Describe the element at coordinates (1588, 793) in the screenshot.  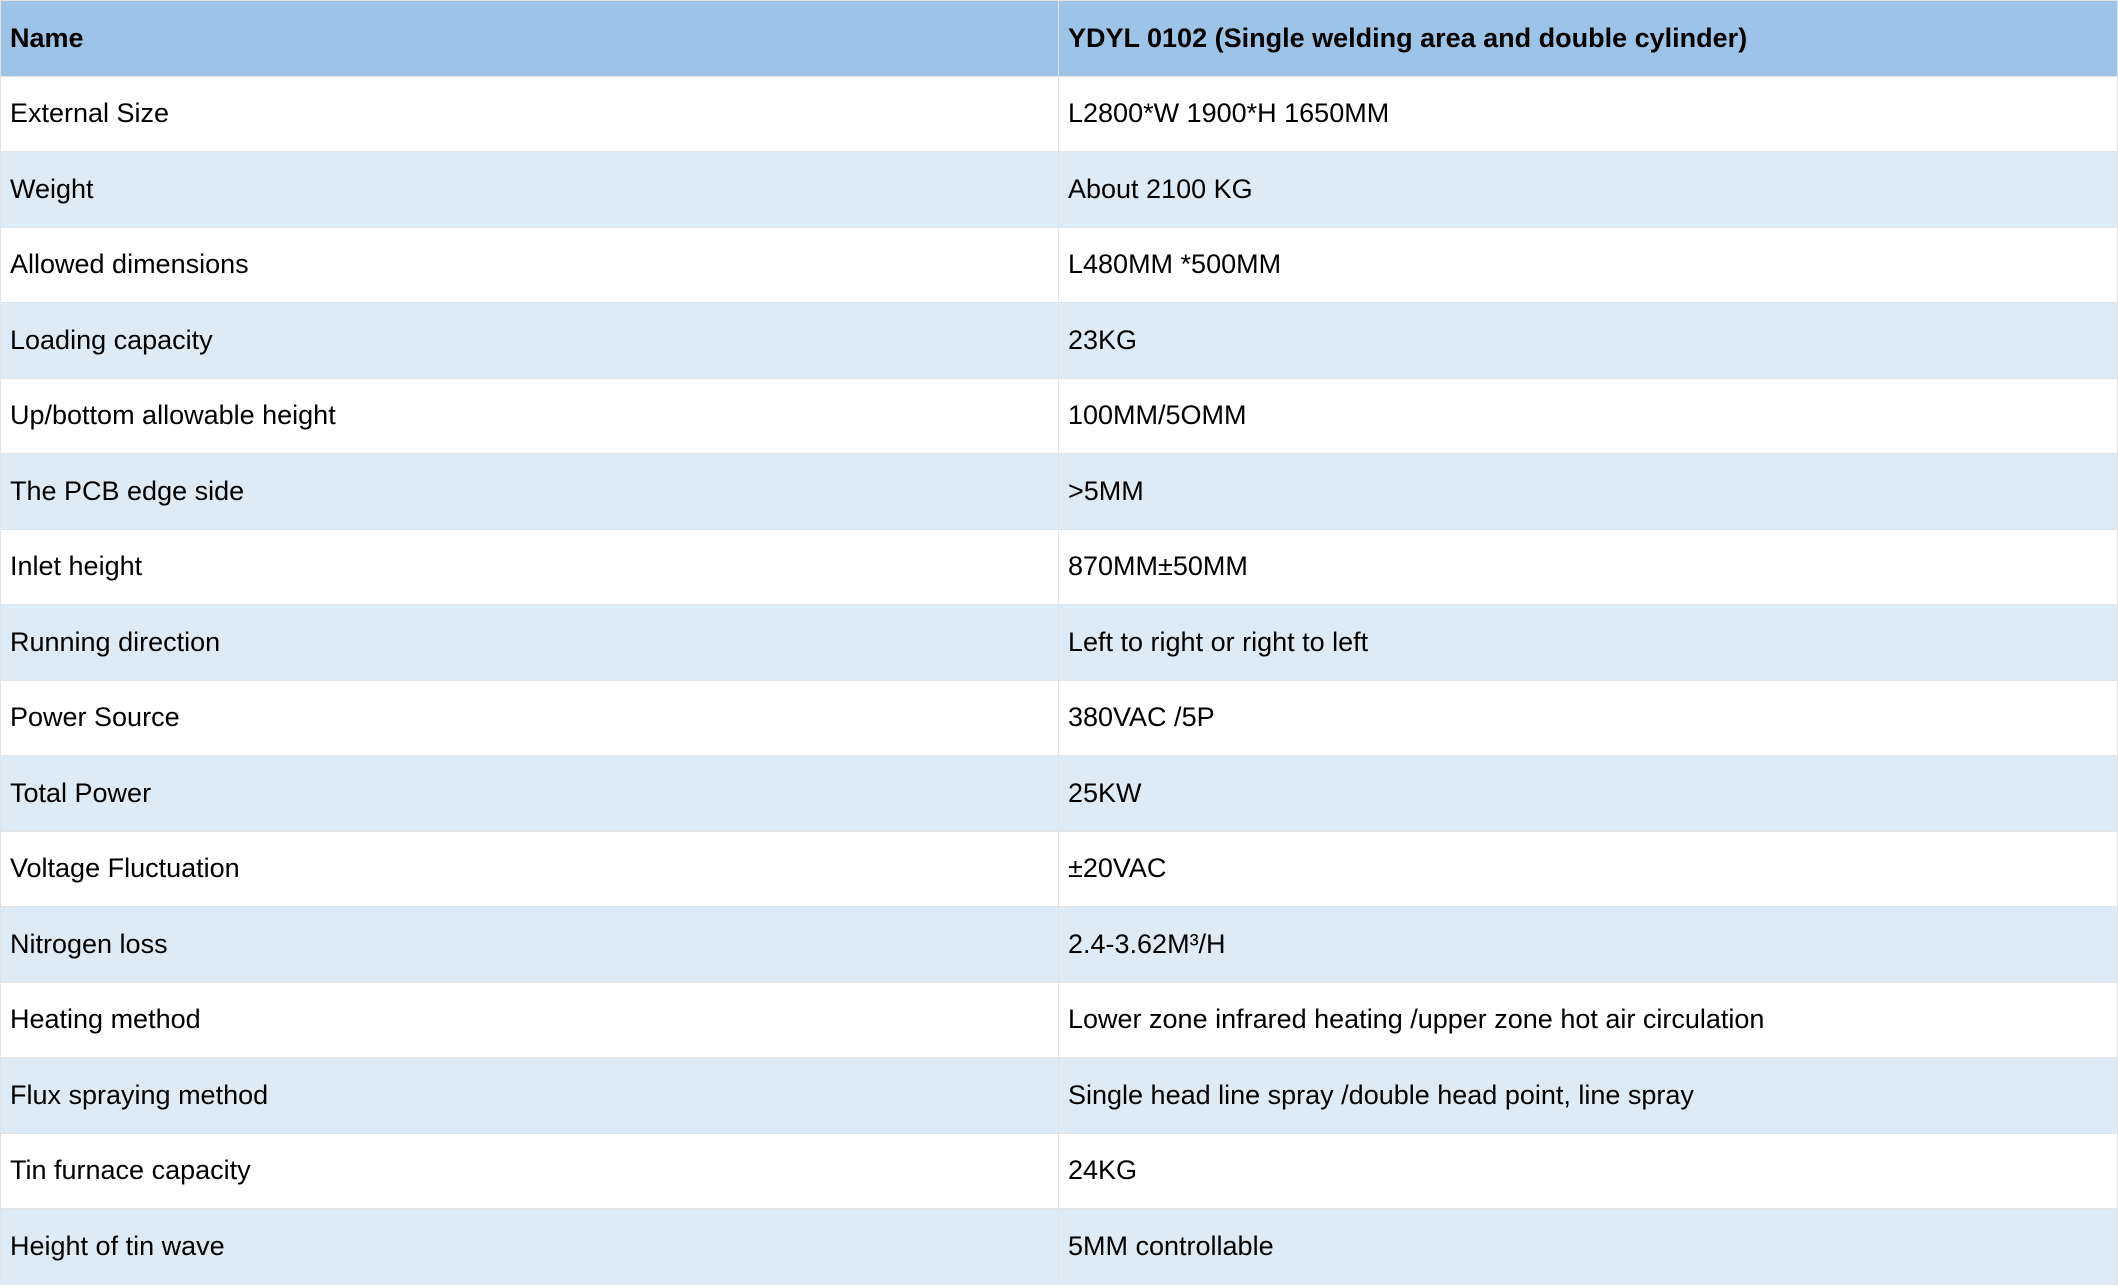
I see `value-cell: 25KW` at that location.